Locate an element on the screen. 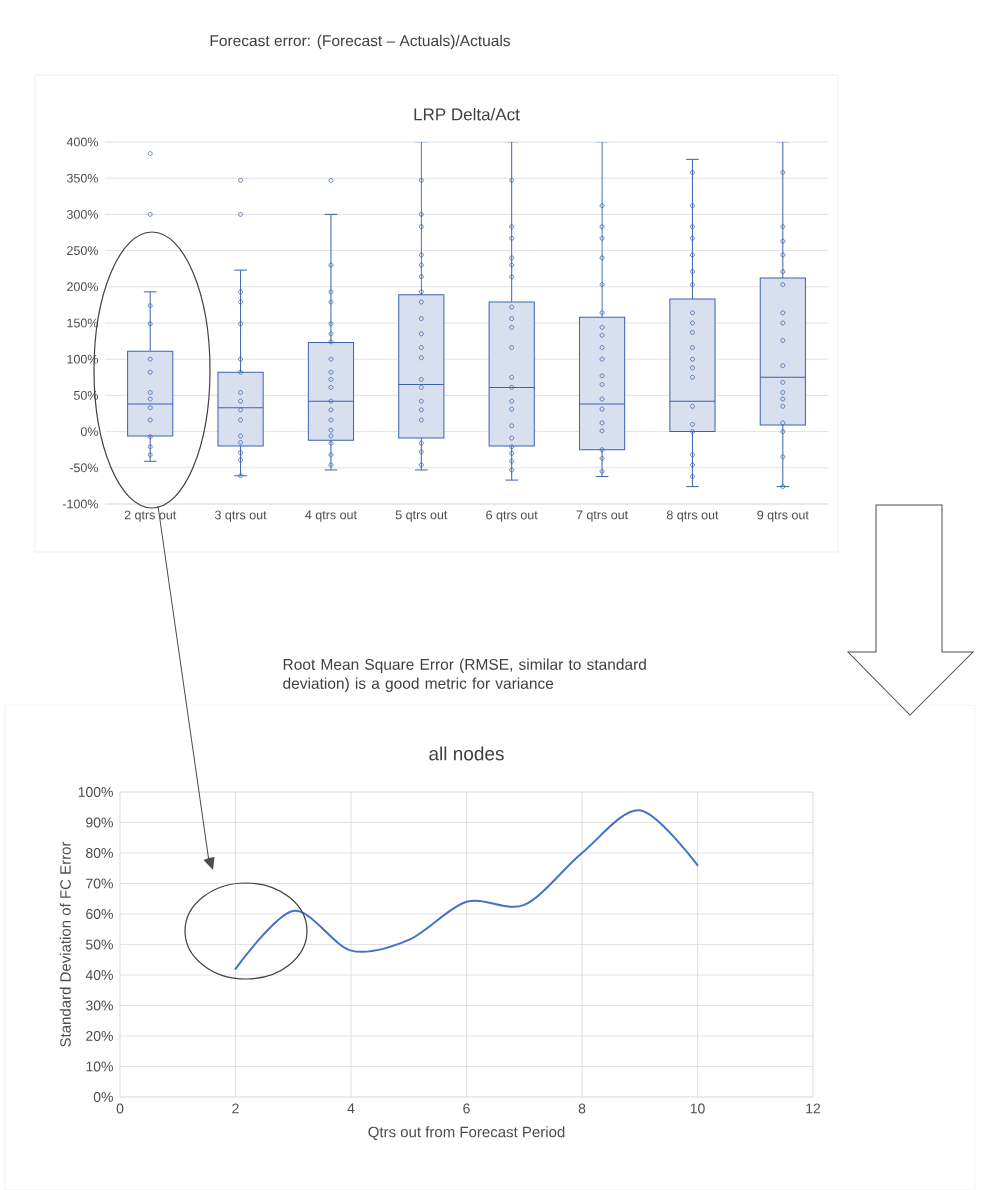 This screenshot has height=1190, width=1004. x-tick-label: 2 is located at coordinates (235, 1108).